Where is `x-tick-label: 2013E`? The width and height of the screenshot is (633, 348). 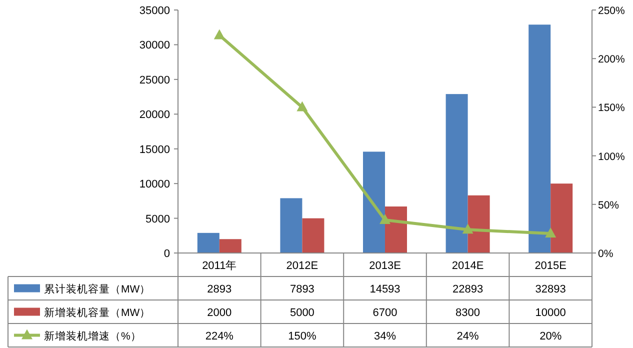
x-tick-label: 2013E is located at coordinates (385, 266).